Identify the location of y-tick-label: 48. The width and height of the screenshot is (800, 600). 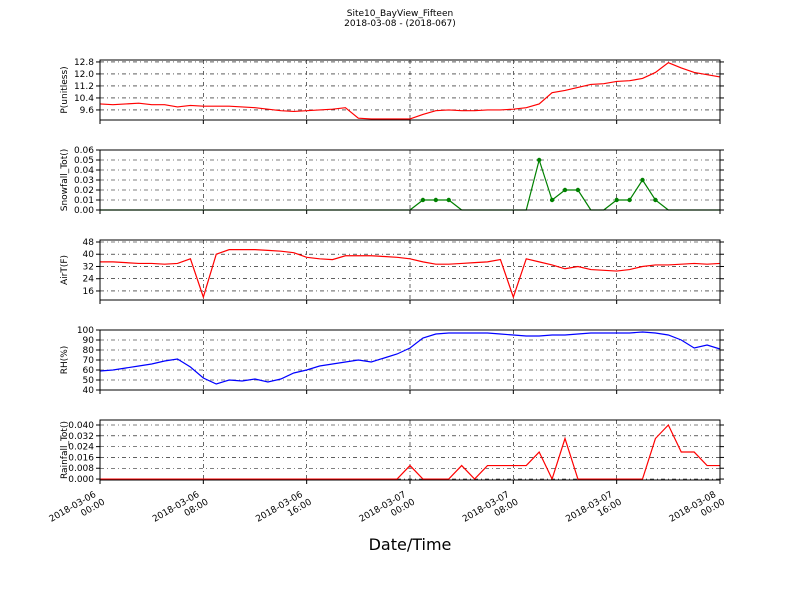
(89, 243).